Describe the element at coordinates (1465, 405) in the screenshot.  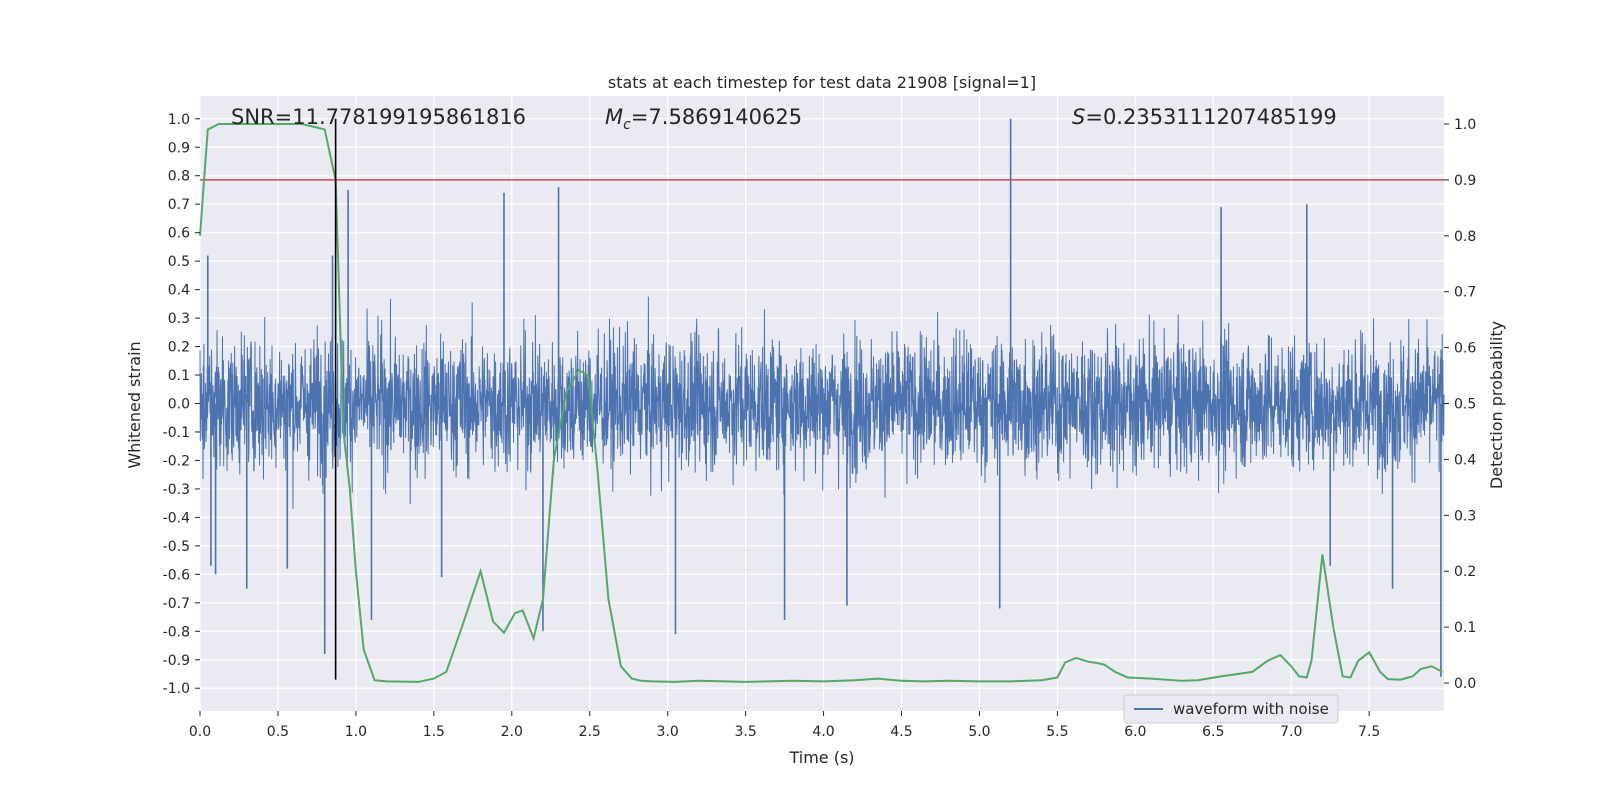
I see `y-tick-label-right: 0.5` at that location.